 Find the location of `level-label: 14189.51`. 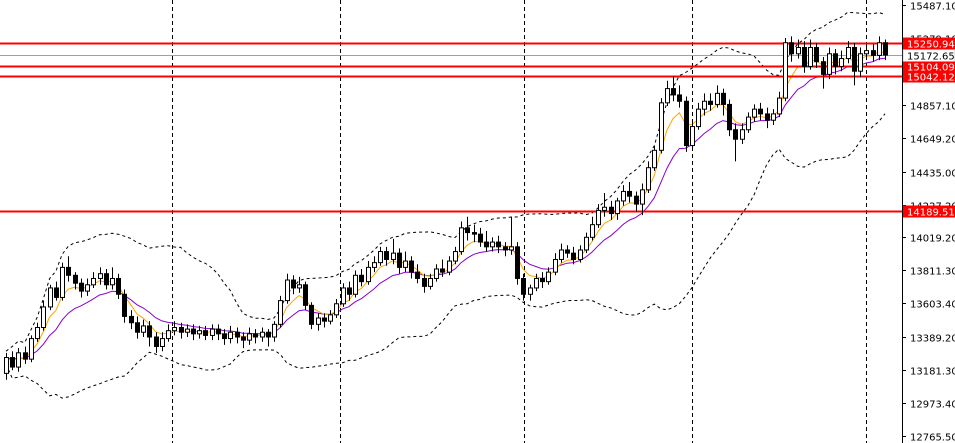

level-label: 14189.51 is located at coordinates (931, 213).